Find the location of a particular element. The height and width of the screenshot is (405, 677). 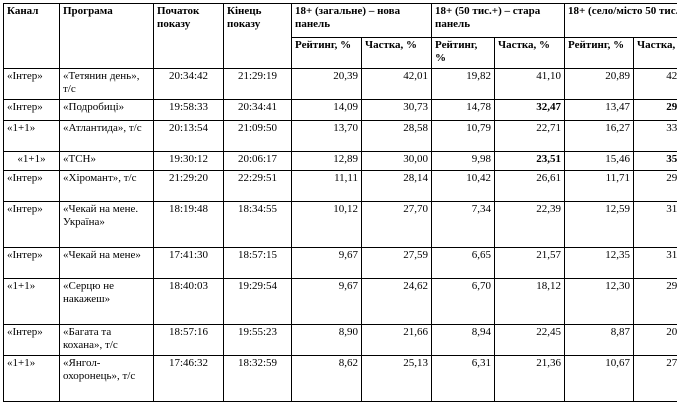

share-general-cell: 30,00 is located at coordinates (396, 161).